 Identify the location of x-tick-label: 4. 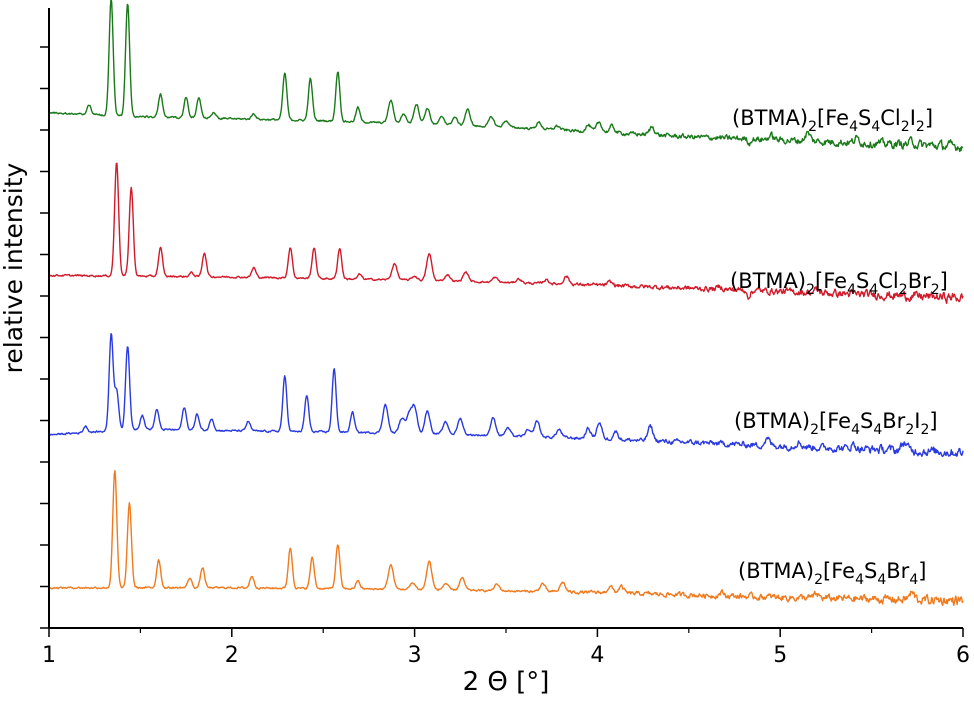
(597, 655).